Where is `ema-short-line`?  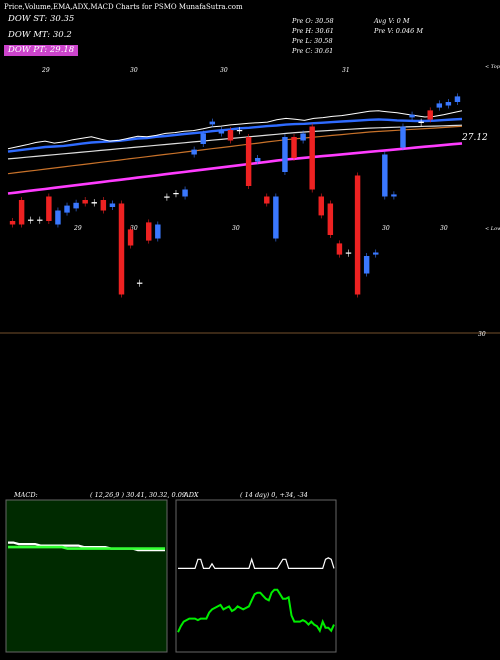 ema-short-line is located at coordinates (235, 135).